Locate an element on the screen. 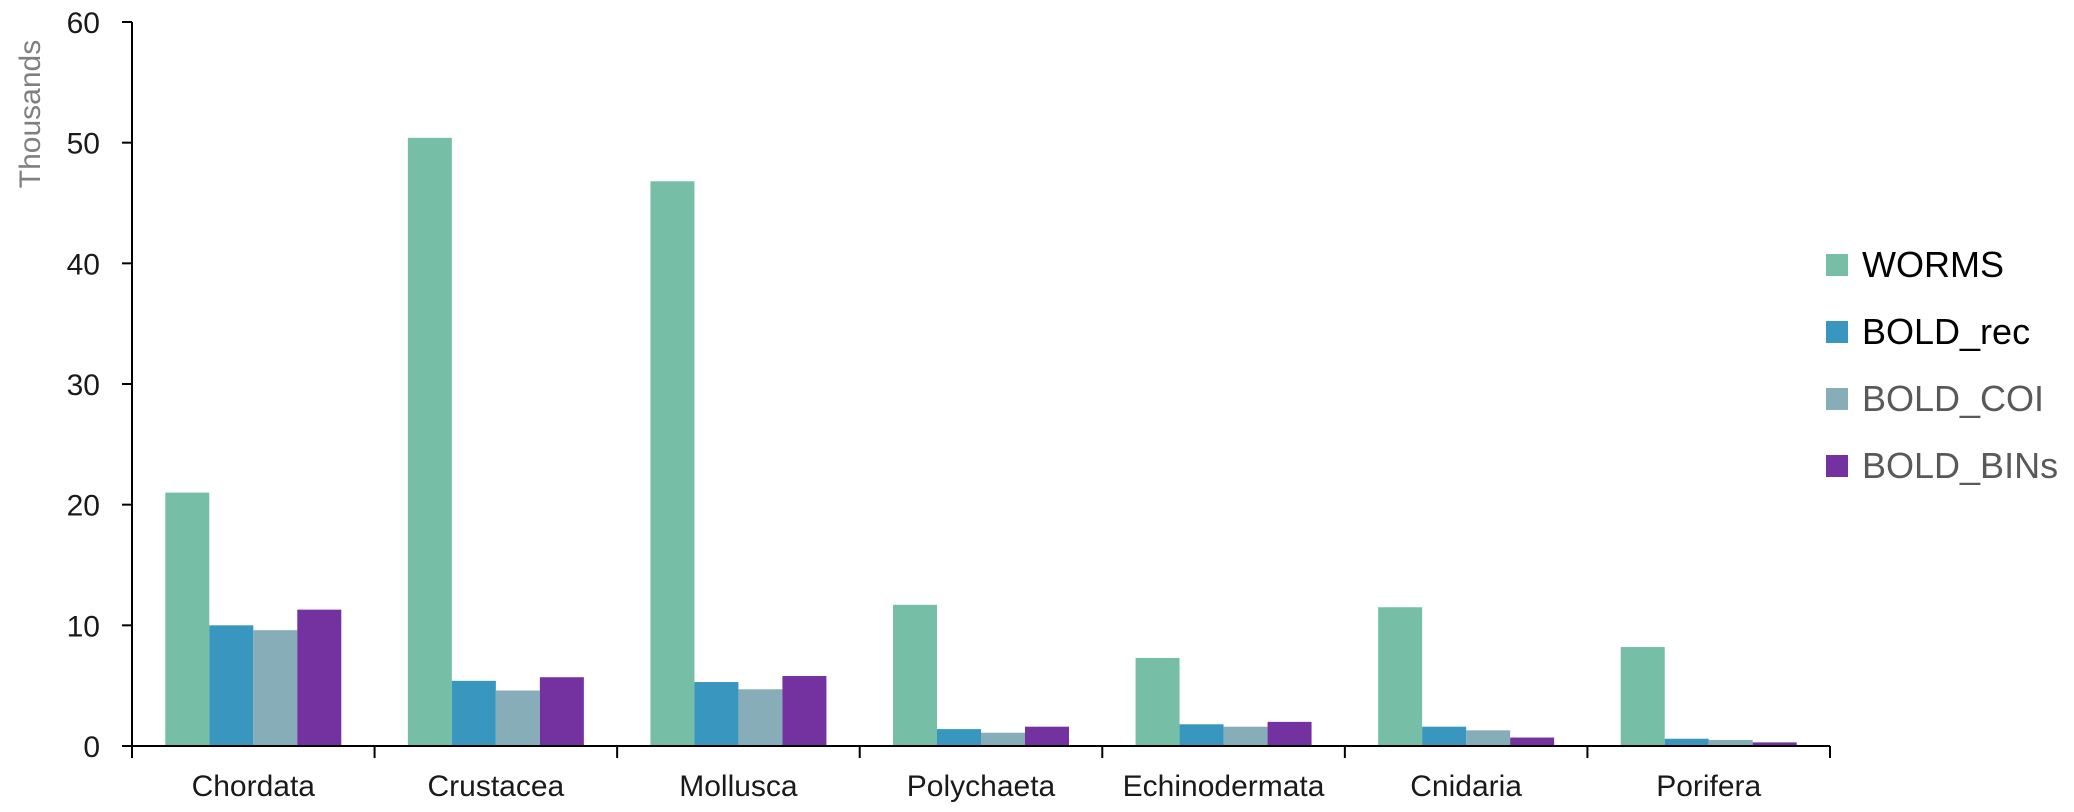 This screenshot has height=812, width=2074. y-tick-label-50: 50 is located at coordinates (83, 144).